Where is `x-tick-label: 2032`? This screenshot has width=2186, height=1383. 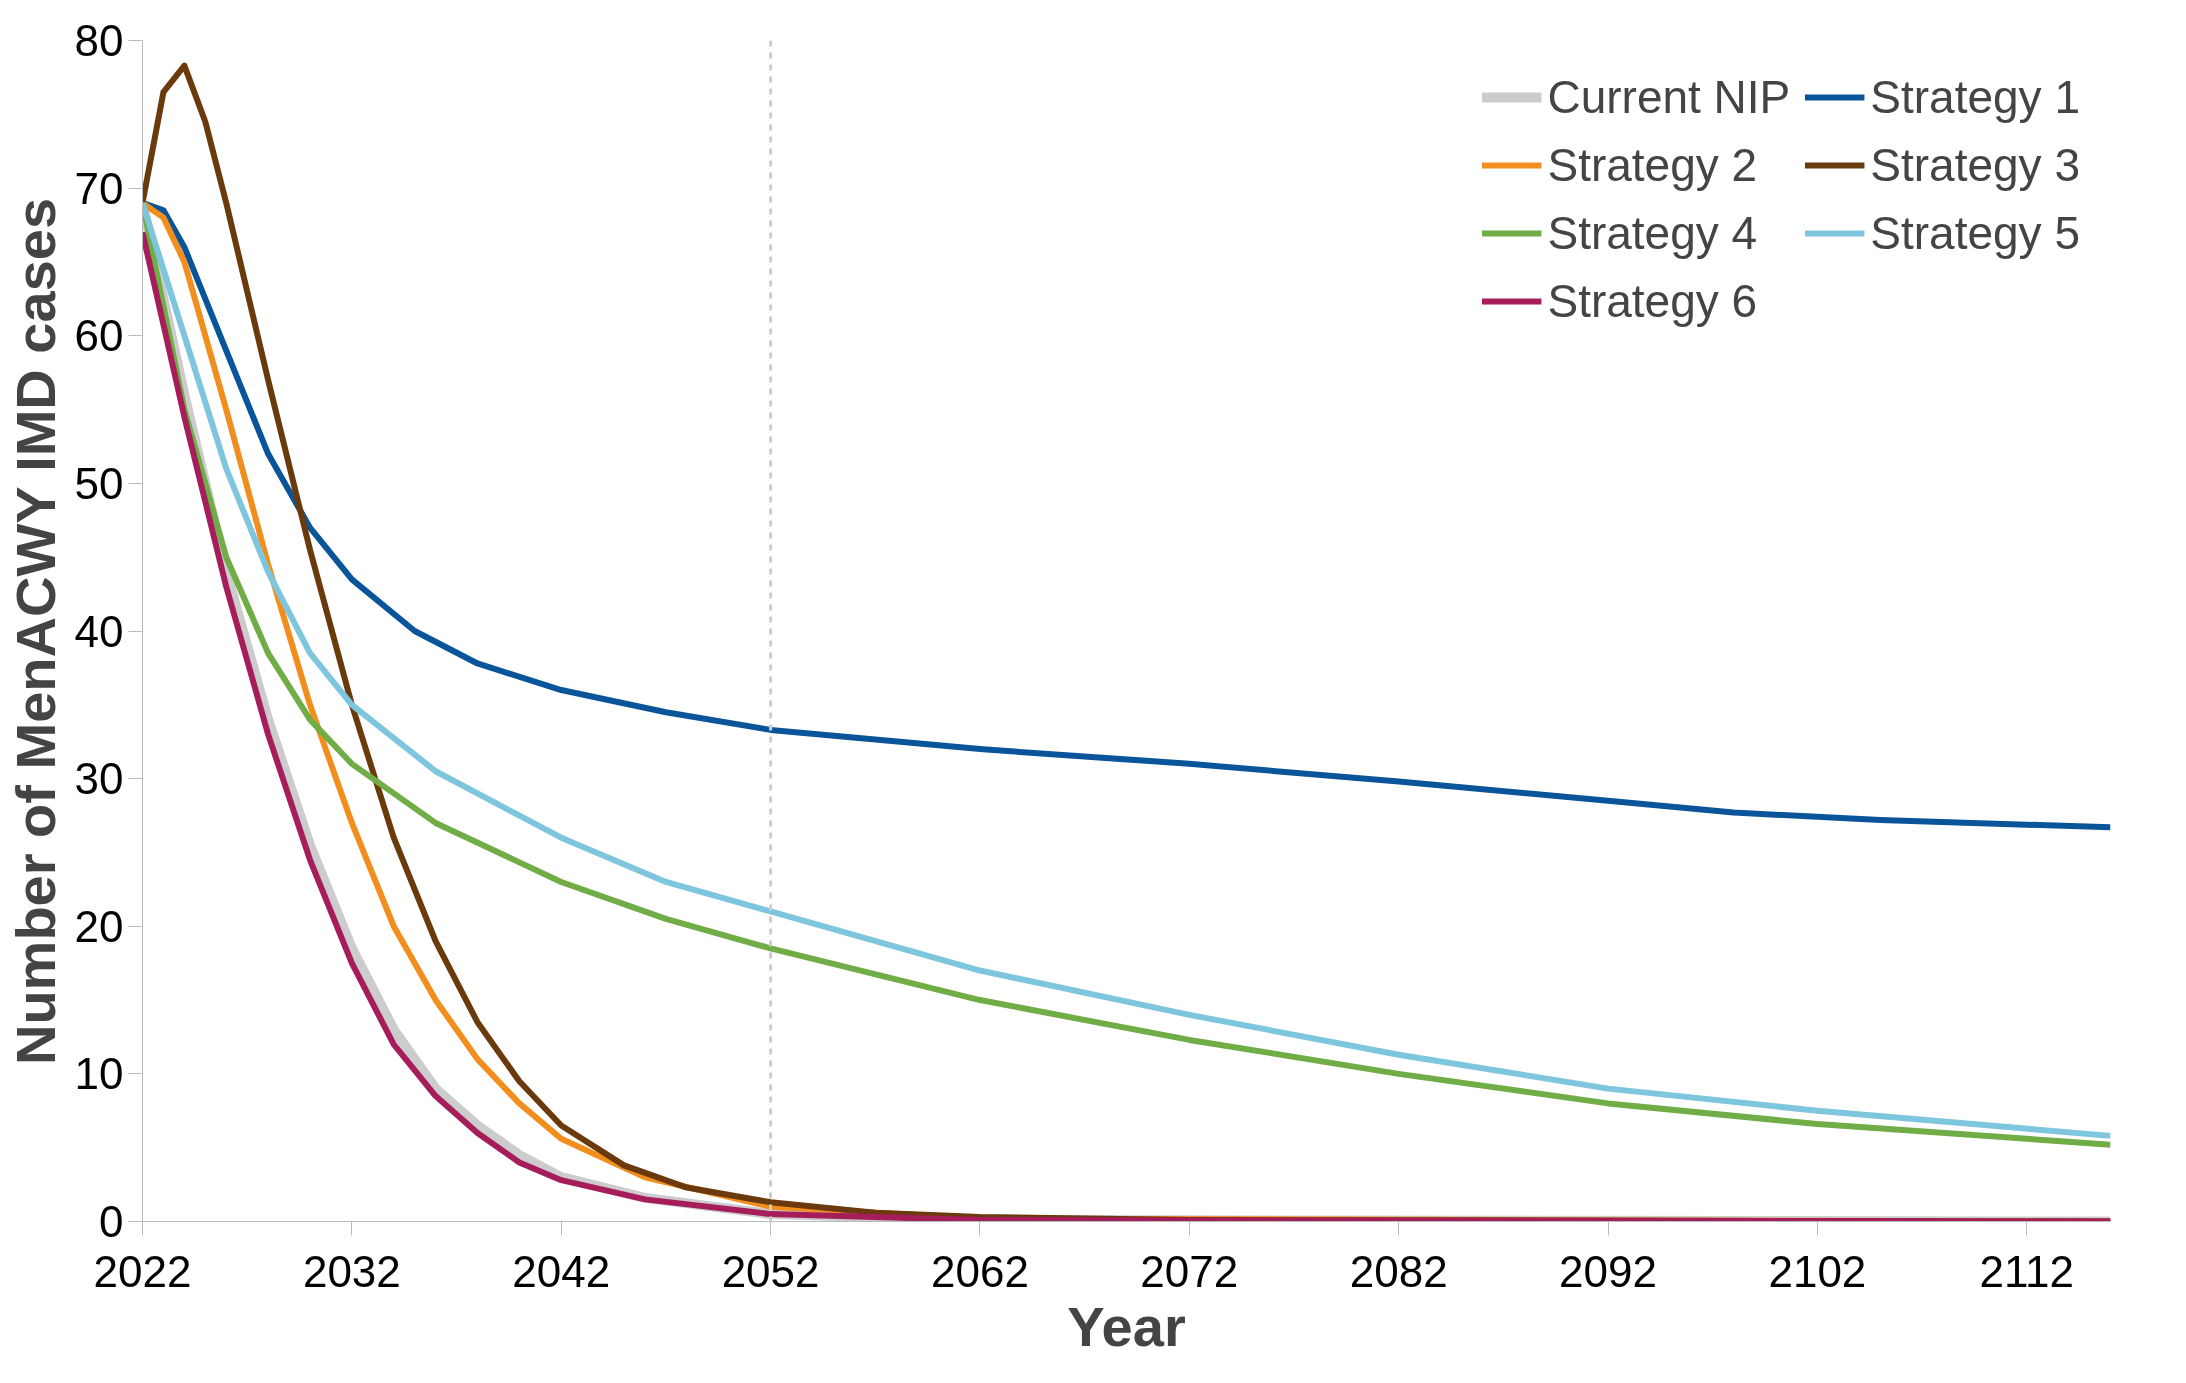 x-tick-label: 2032 is located at coordinates (351, 1271).